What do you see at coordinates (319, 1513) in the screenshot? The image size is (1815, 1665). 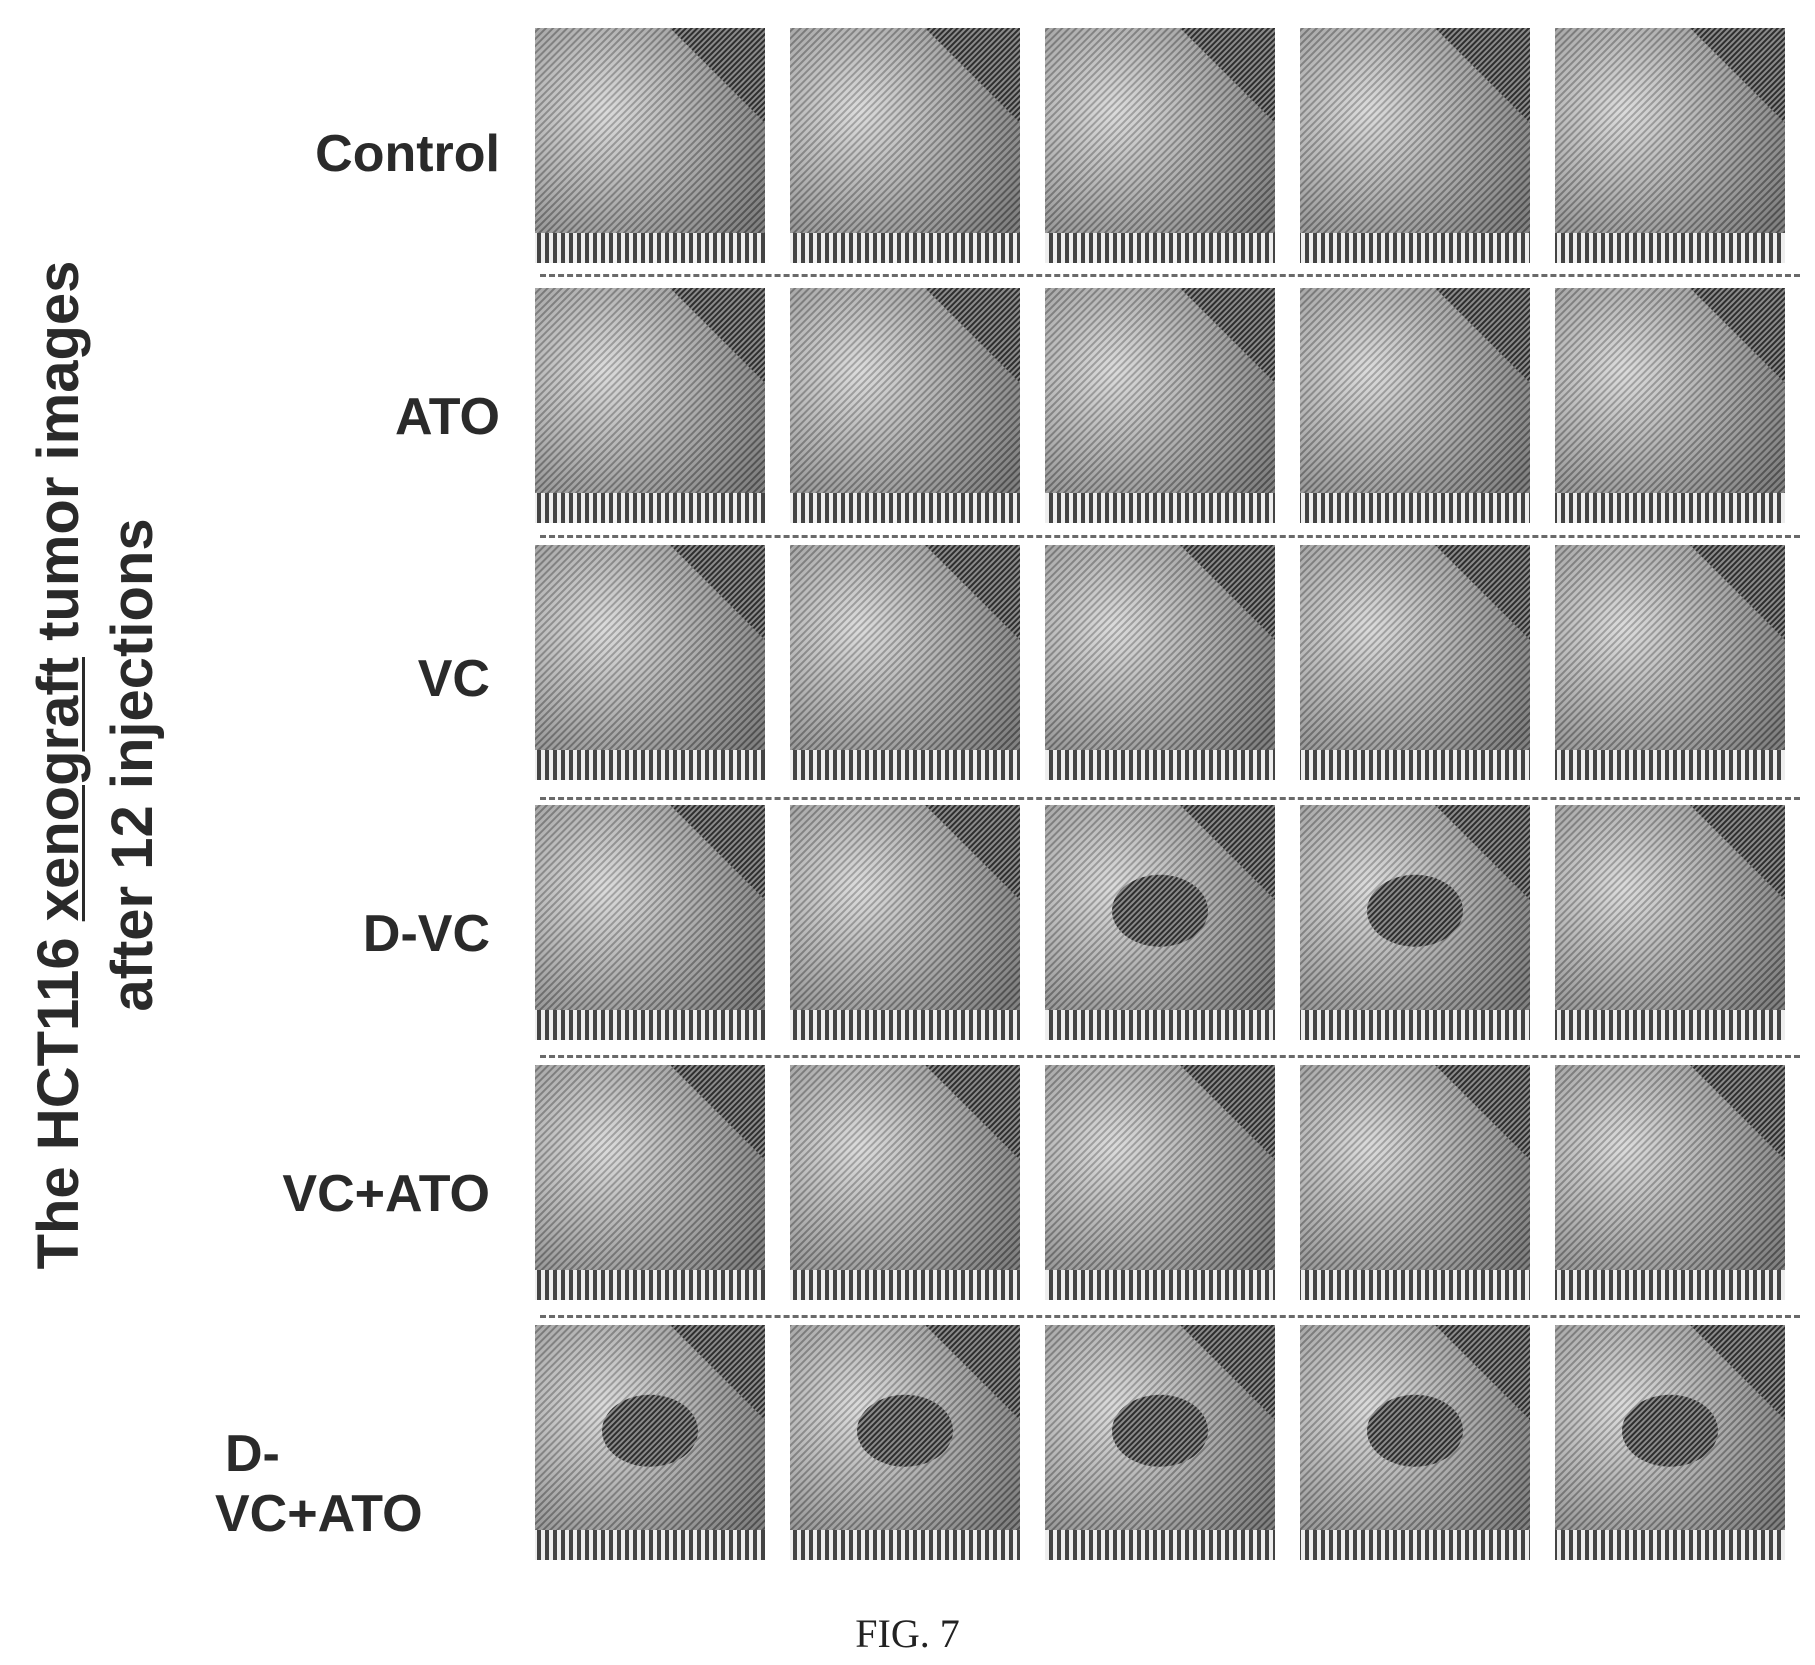 I see `row-label-line2: VC+ATO` at bounding box center [319, 1513].